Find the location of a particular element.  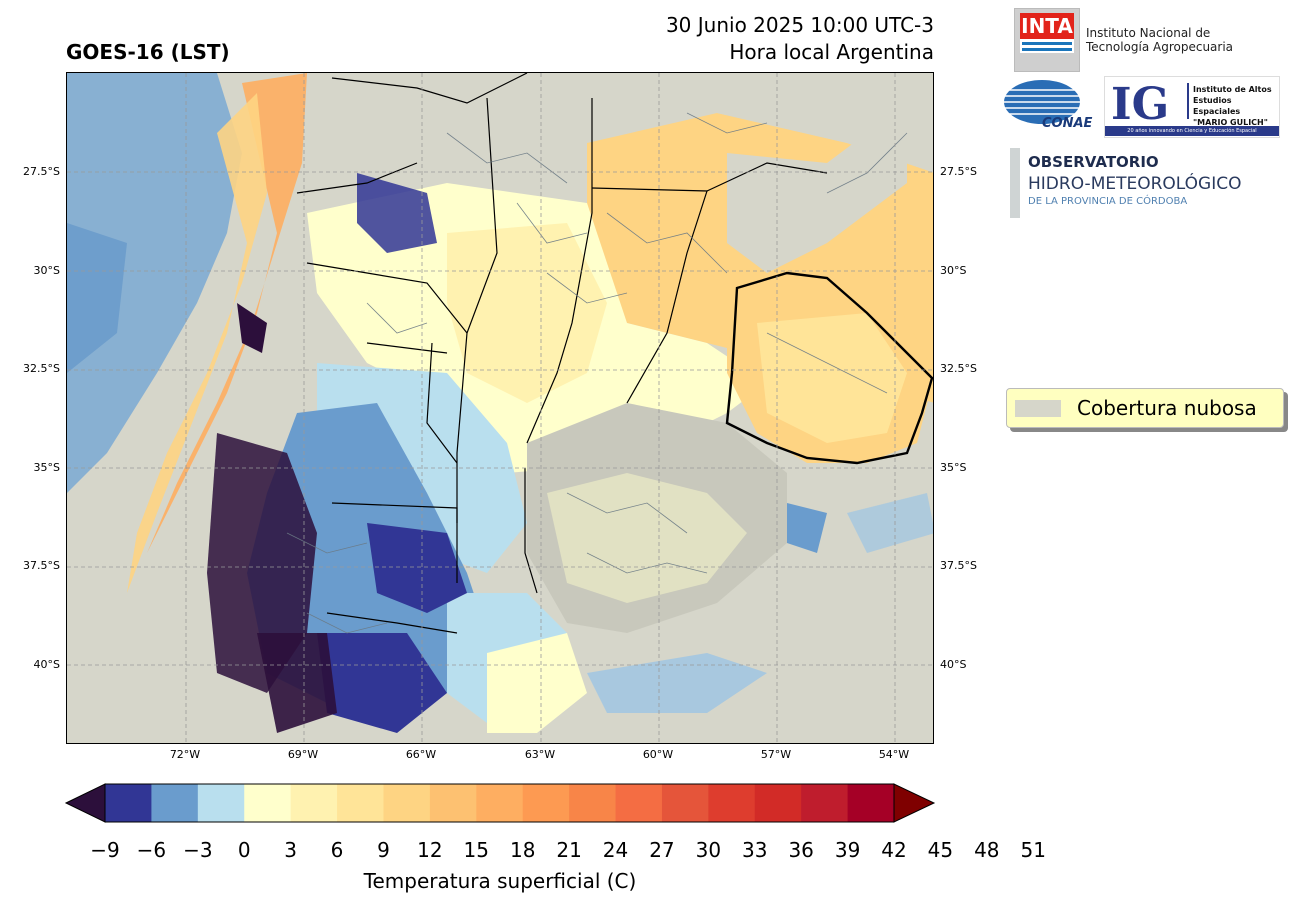

colorbar-tick-label: 0 is located at coordinates (244, 850).